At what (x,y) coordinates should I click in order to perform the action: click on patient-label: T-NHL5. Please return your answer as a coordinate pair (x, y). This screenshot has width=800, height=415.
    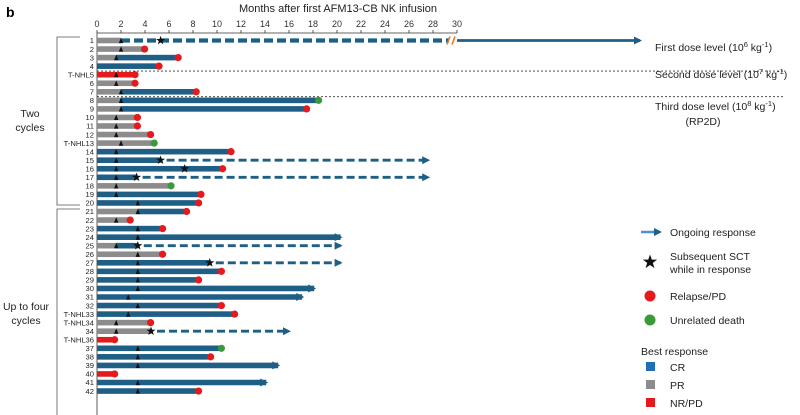
    Looking at the image, I should click on (81, 74).